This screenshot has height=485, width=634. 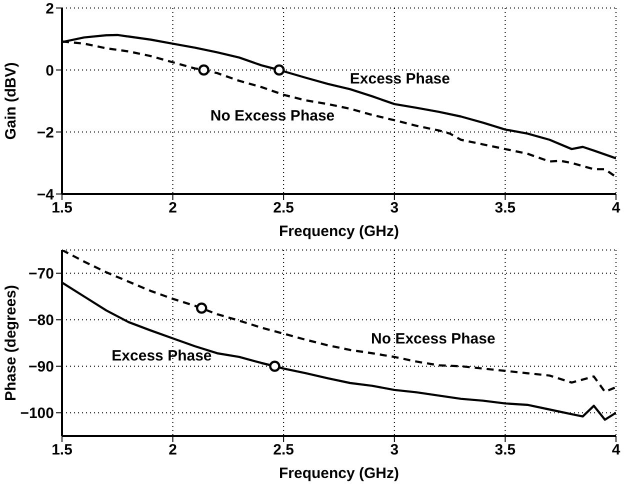 I want to click on y-tick-label: −80, so click(x=41, y=321).